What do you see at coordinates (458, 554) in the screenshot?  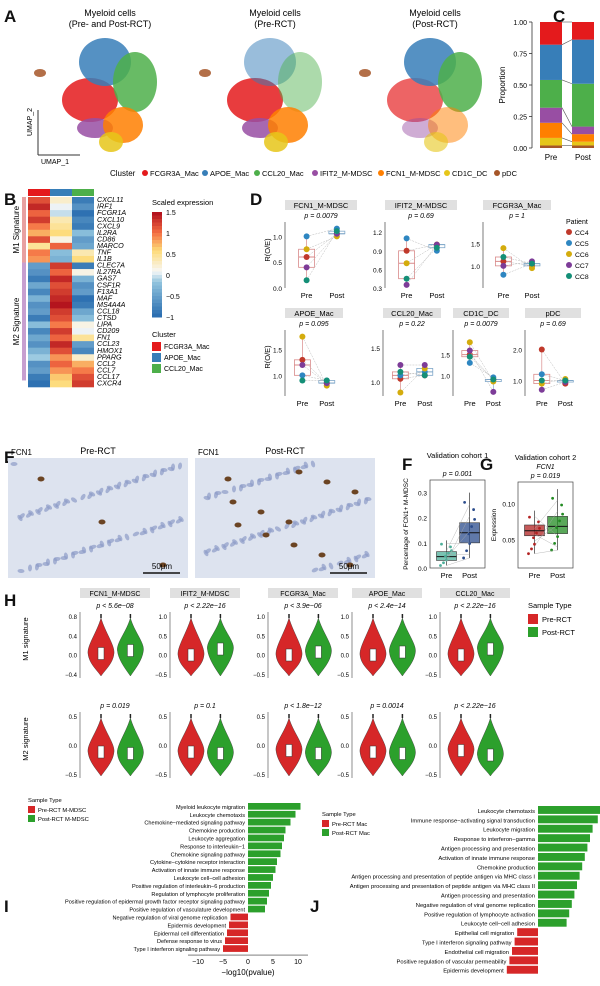 I see `panelF-pair-line` at bounding box center [458, 554].